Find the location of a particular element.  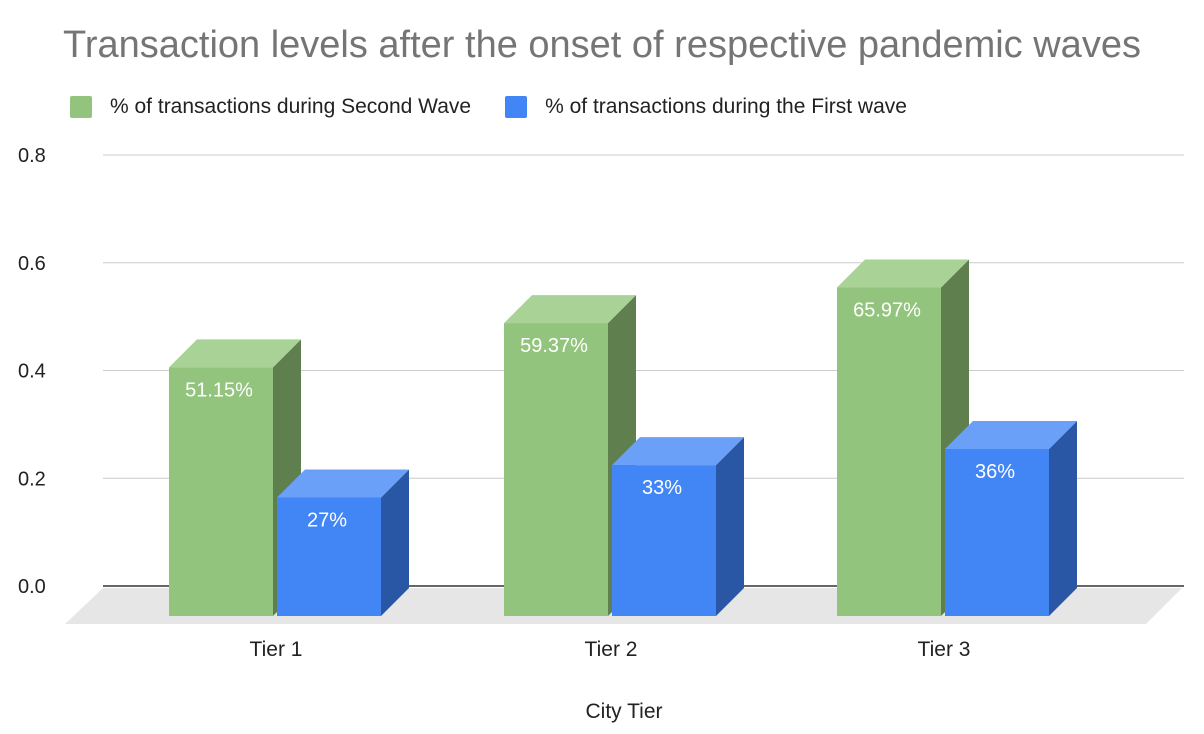

x-tick-label: Tier 2 is located at coordinates (611, 649).